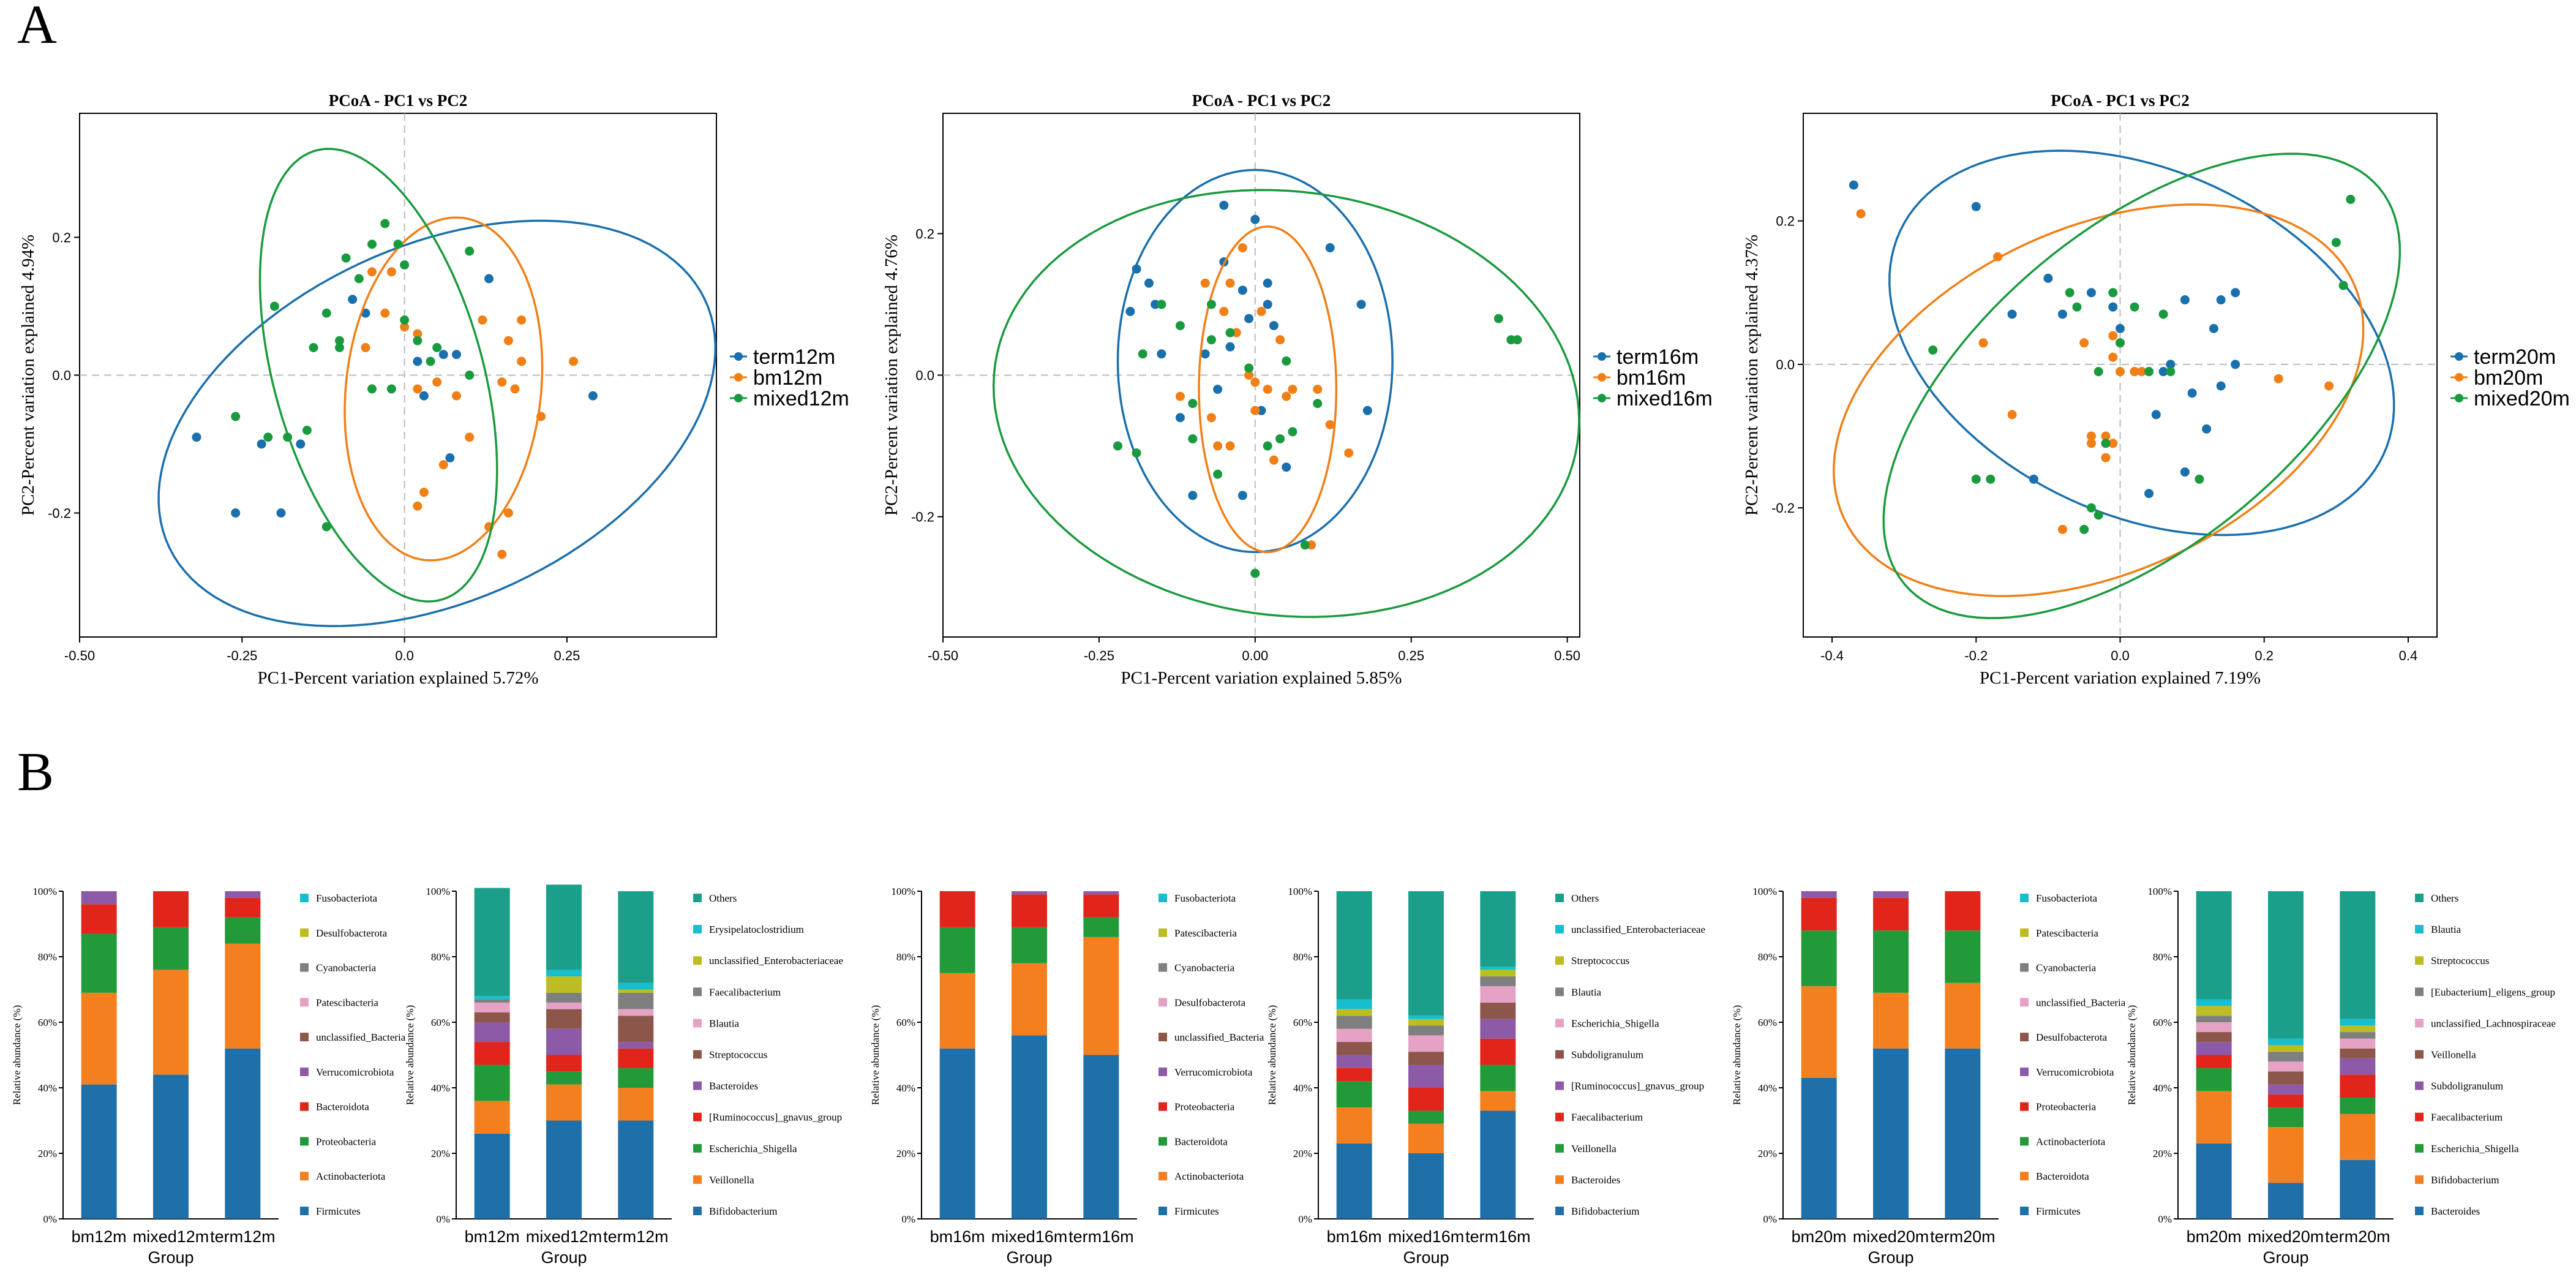 The height and width of the screenshot is (1274, 2576). What do you see at coordinates (2286, 965) in the screenshot?
I see `bar-segment-mixed20m-Others` at bounding box center [2286, 965].